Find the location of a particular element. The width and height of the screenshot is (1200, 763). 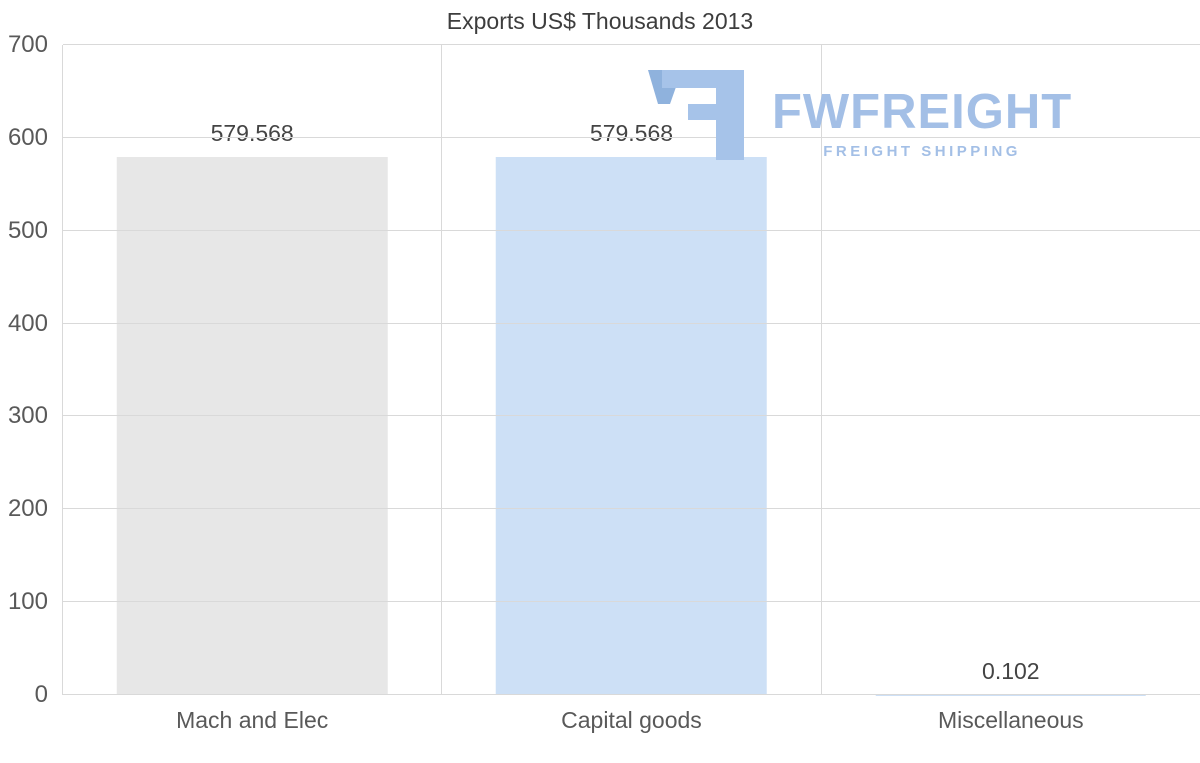

y-axis-label: 100 is located at coordinates (27, 602).